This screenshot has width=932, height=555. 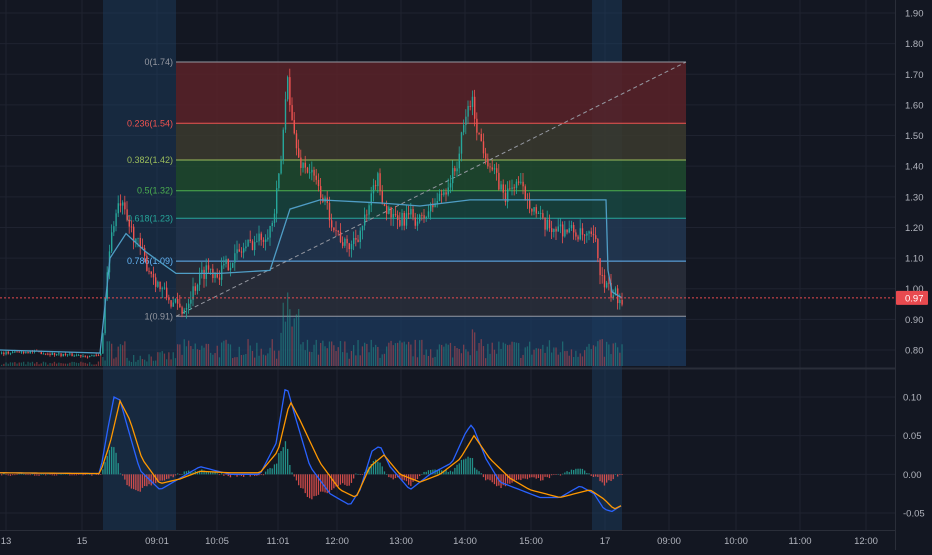 I want to click on price-axis-tick: 1.40, so click(x=914, y=167).